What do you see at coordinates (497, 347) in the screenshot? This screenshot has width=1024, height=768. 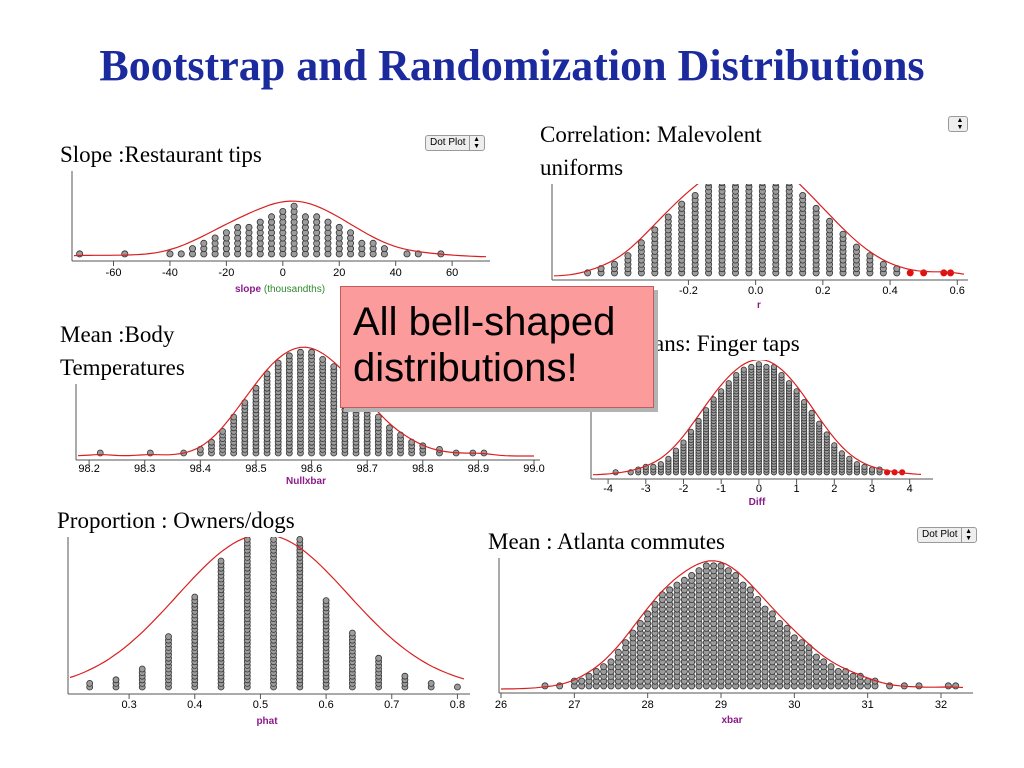 I see `callout-box: All bell-shaped distributions!` at bounding box center [497, 347].